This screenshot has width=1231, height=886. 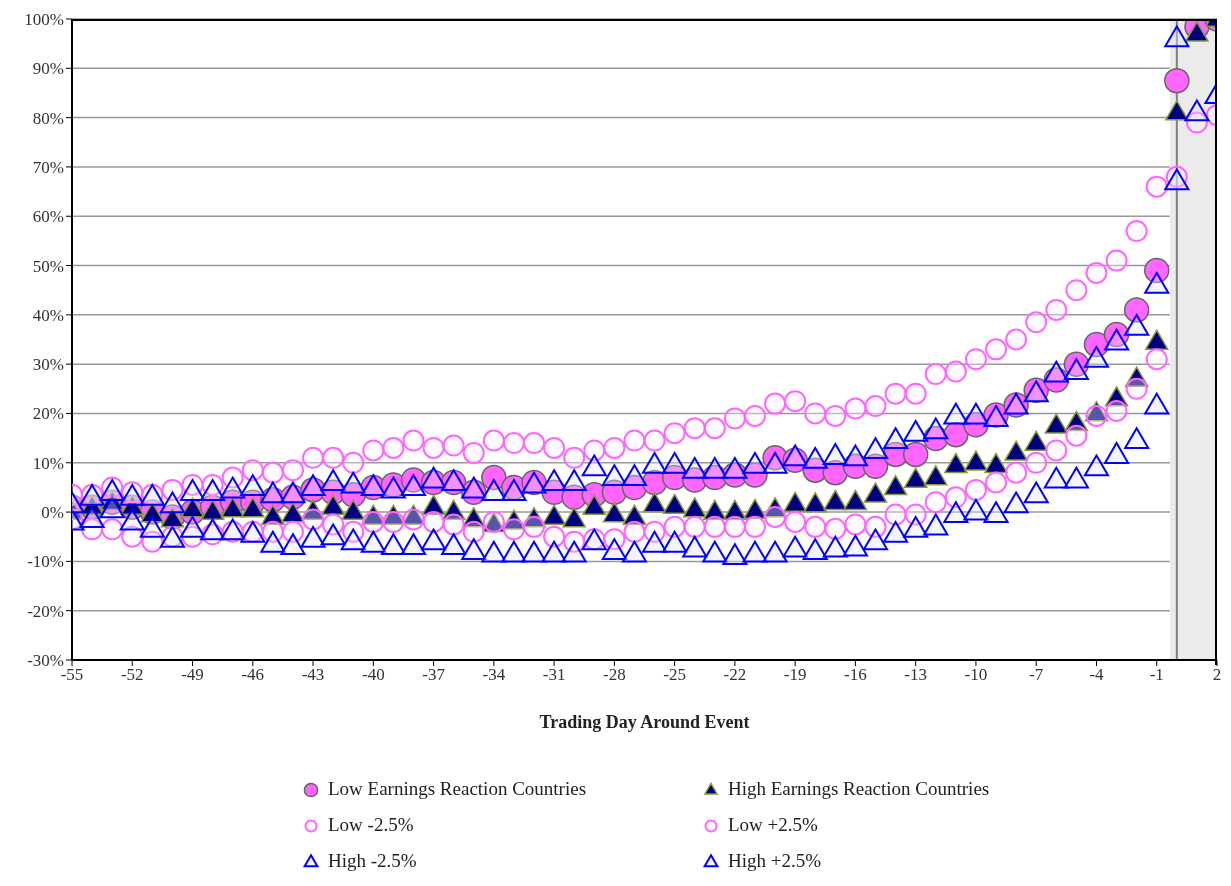 I want to click on x-tick-label: -46, so click(x=253, y=675).